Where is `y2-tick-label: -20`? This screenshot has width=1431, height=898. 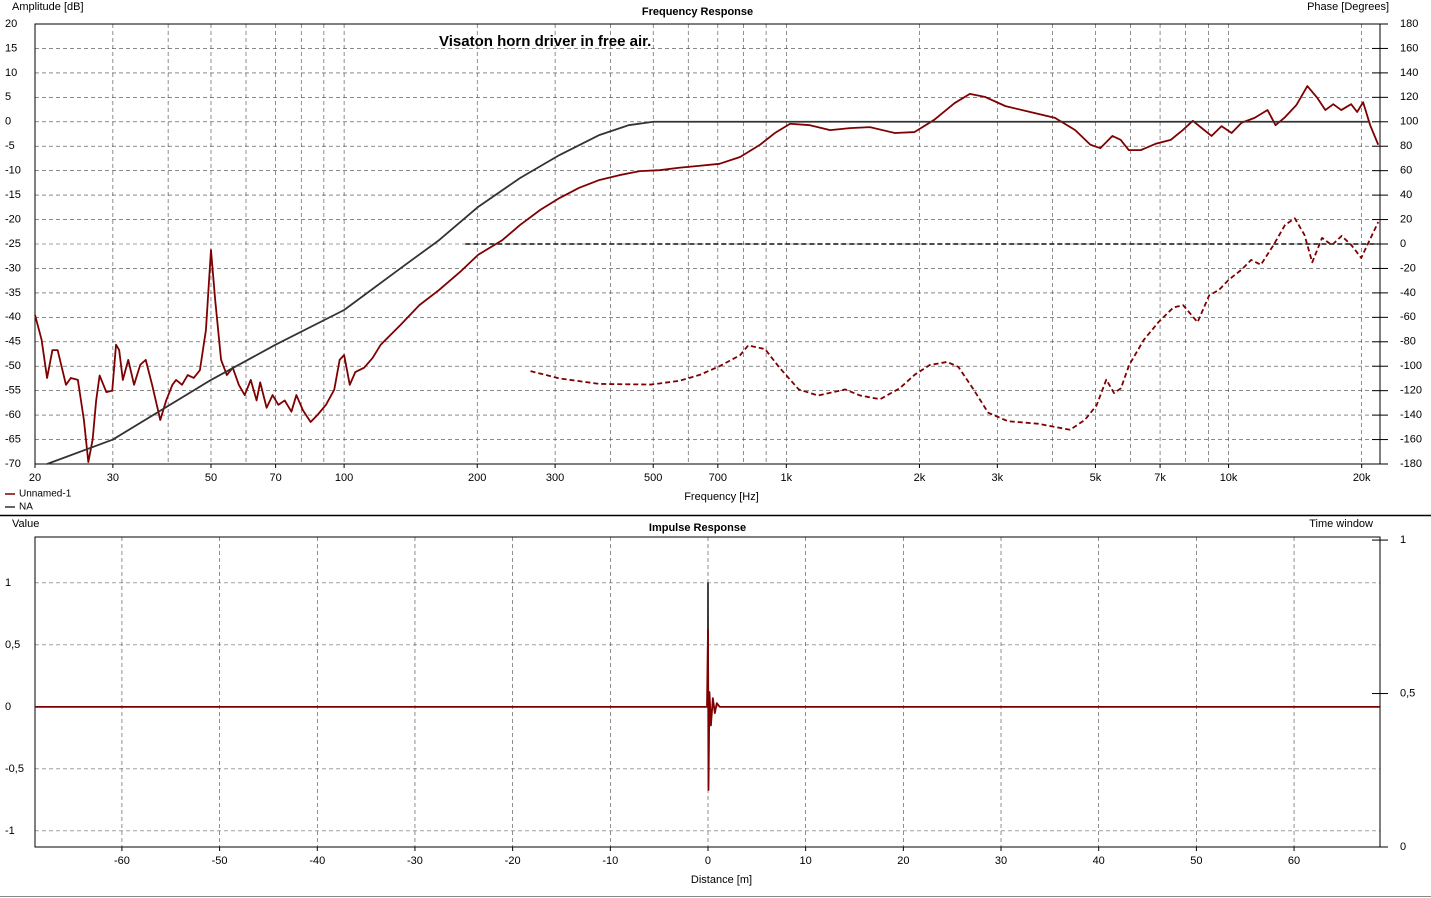 y2-tick-label: -20 is located at coordinates (1408, 268).